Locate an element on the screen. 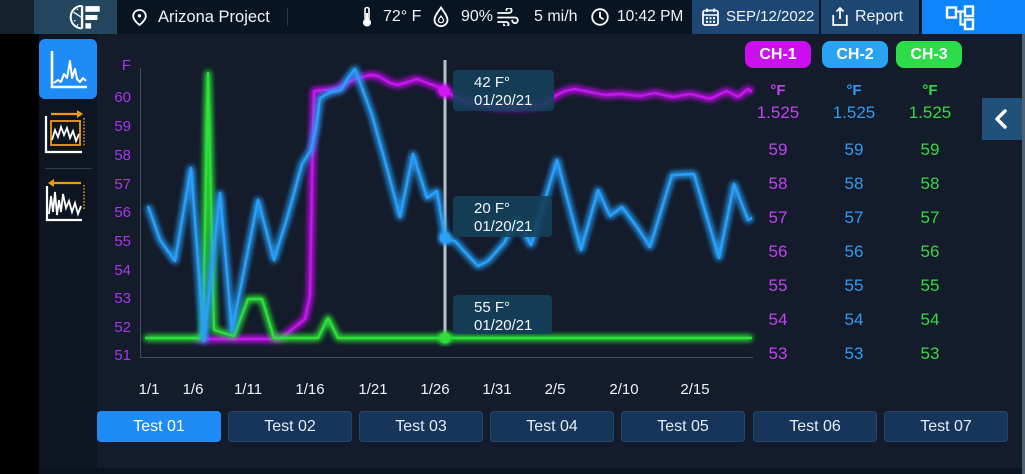 This screenshot has width=1025, height=474. svg-text: F is located at coordinates (126, 65).